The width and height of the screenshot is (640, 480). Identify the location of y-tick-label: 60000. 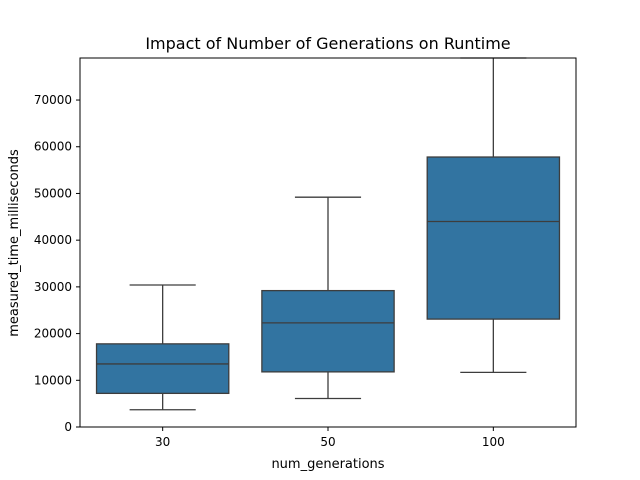
(53, 147).